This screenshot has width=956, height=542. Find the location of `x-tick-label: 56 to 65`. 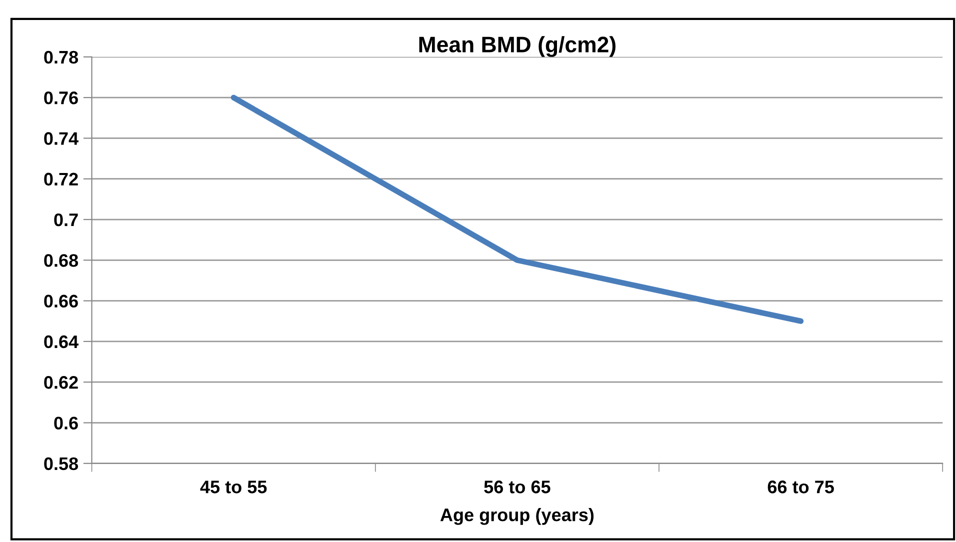

x-tick-label: 56 to 65 is located at coordinates (517, 487).